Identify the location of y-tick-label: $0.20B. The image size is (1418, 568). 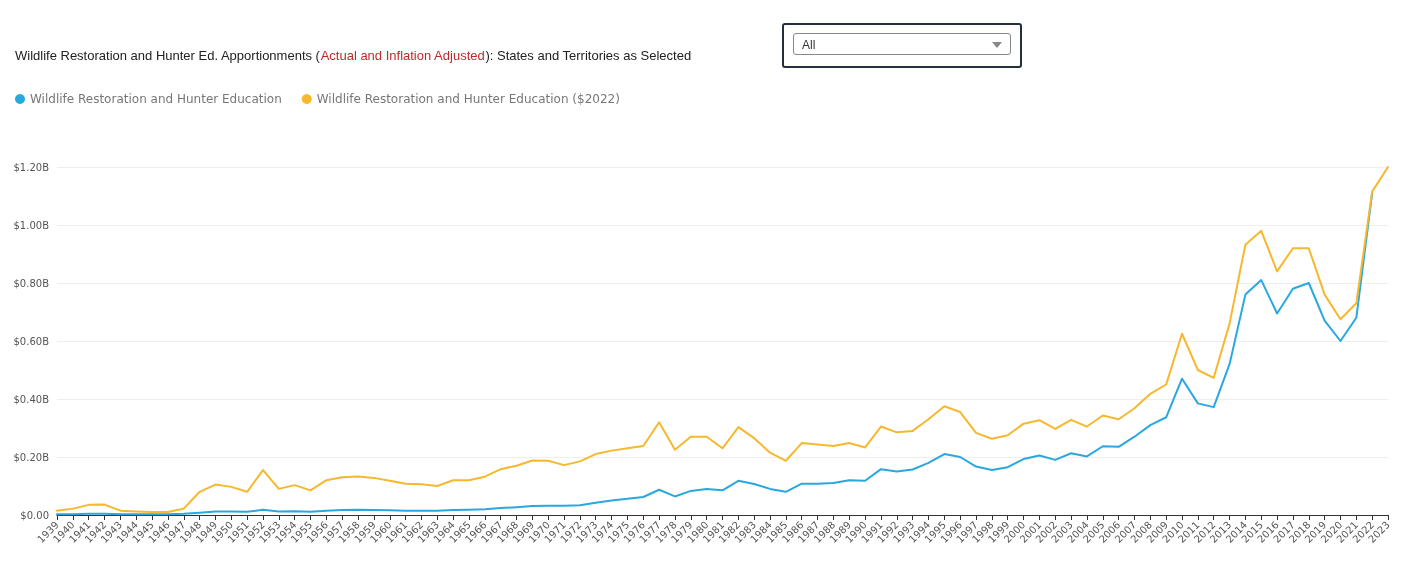
(31, 457).